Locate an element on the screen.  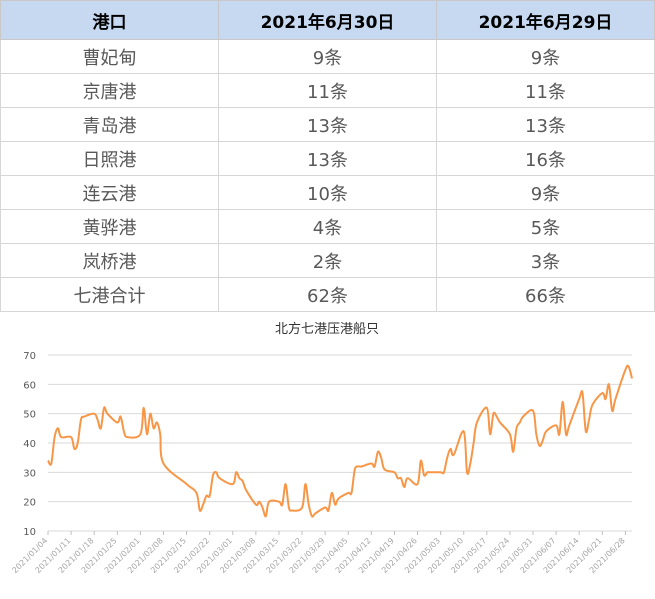
june-29-count-cell: 66条 is located at coordinates (545, 294).